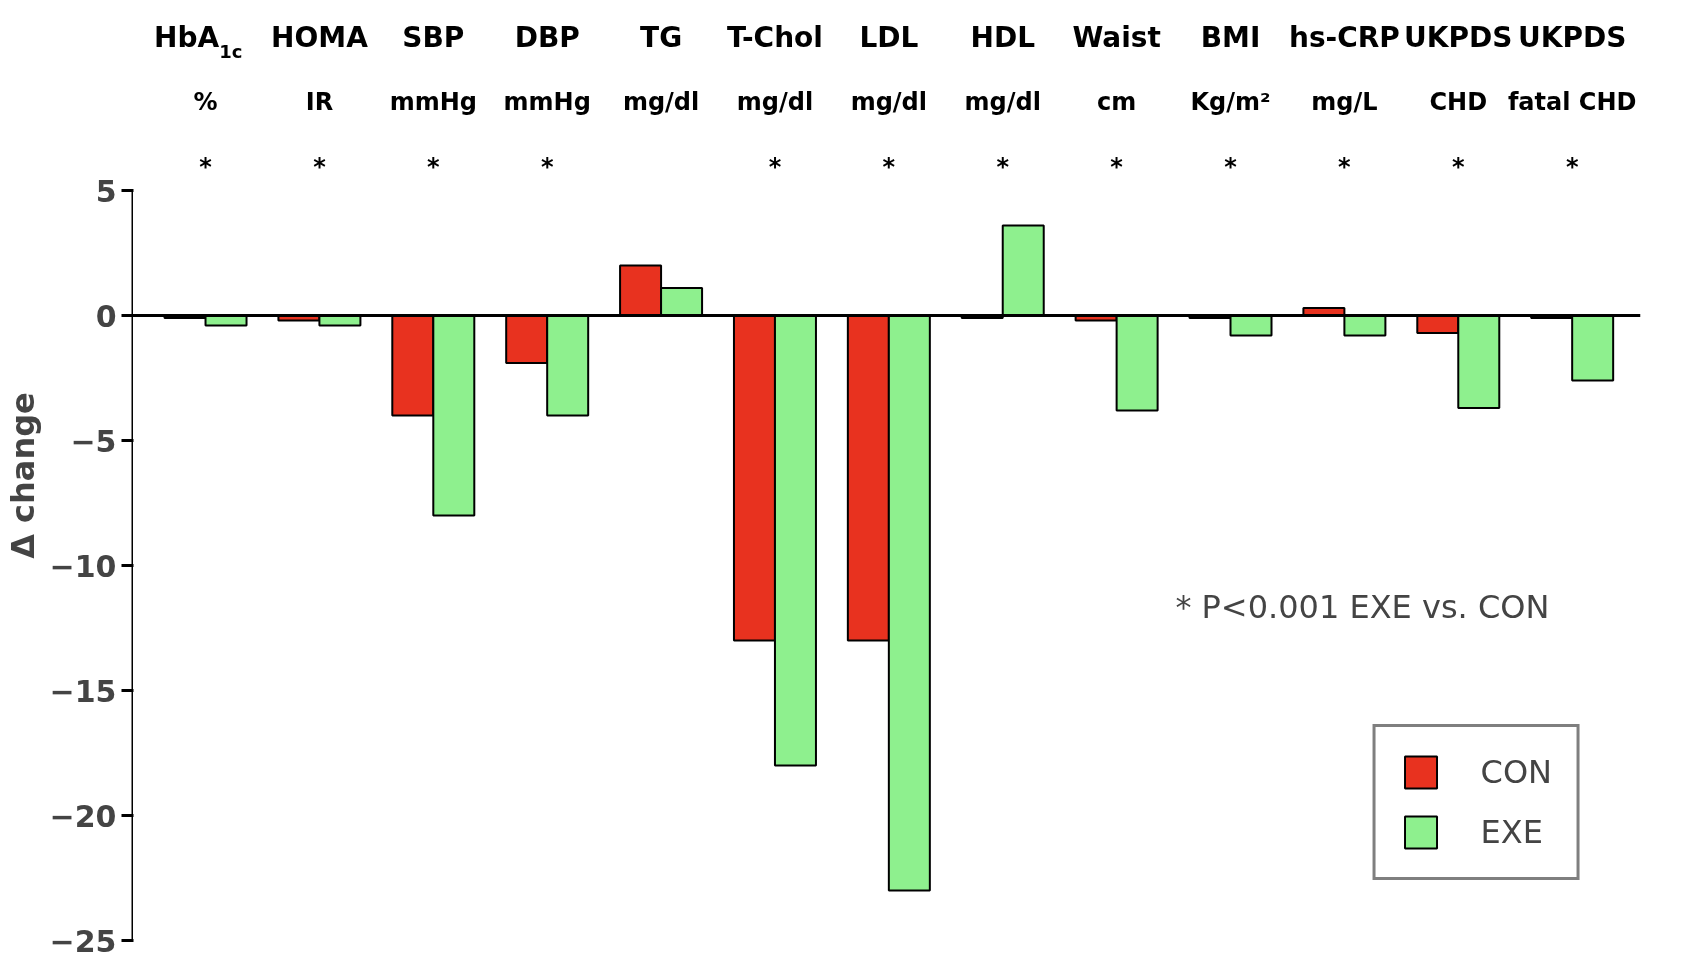  Describe the element at coordinates (319, 101) in the screenshot. I see `category-label: HOMA IR *` at that location.